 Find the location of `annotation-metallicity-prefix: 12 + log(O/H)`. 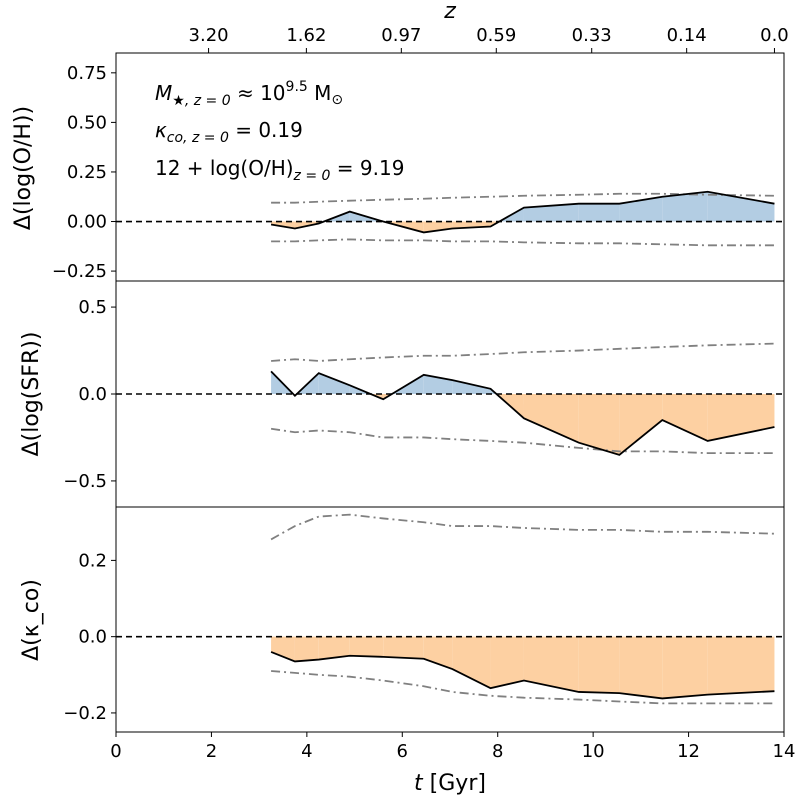

annotation-metallicity-prefix: 12 + log(O/H) is located at coordinates (224, 168).